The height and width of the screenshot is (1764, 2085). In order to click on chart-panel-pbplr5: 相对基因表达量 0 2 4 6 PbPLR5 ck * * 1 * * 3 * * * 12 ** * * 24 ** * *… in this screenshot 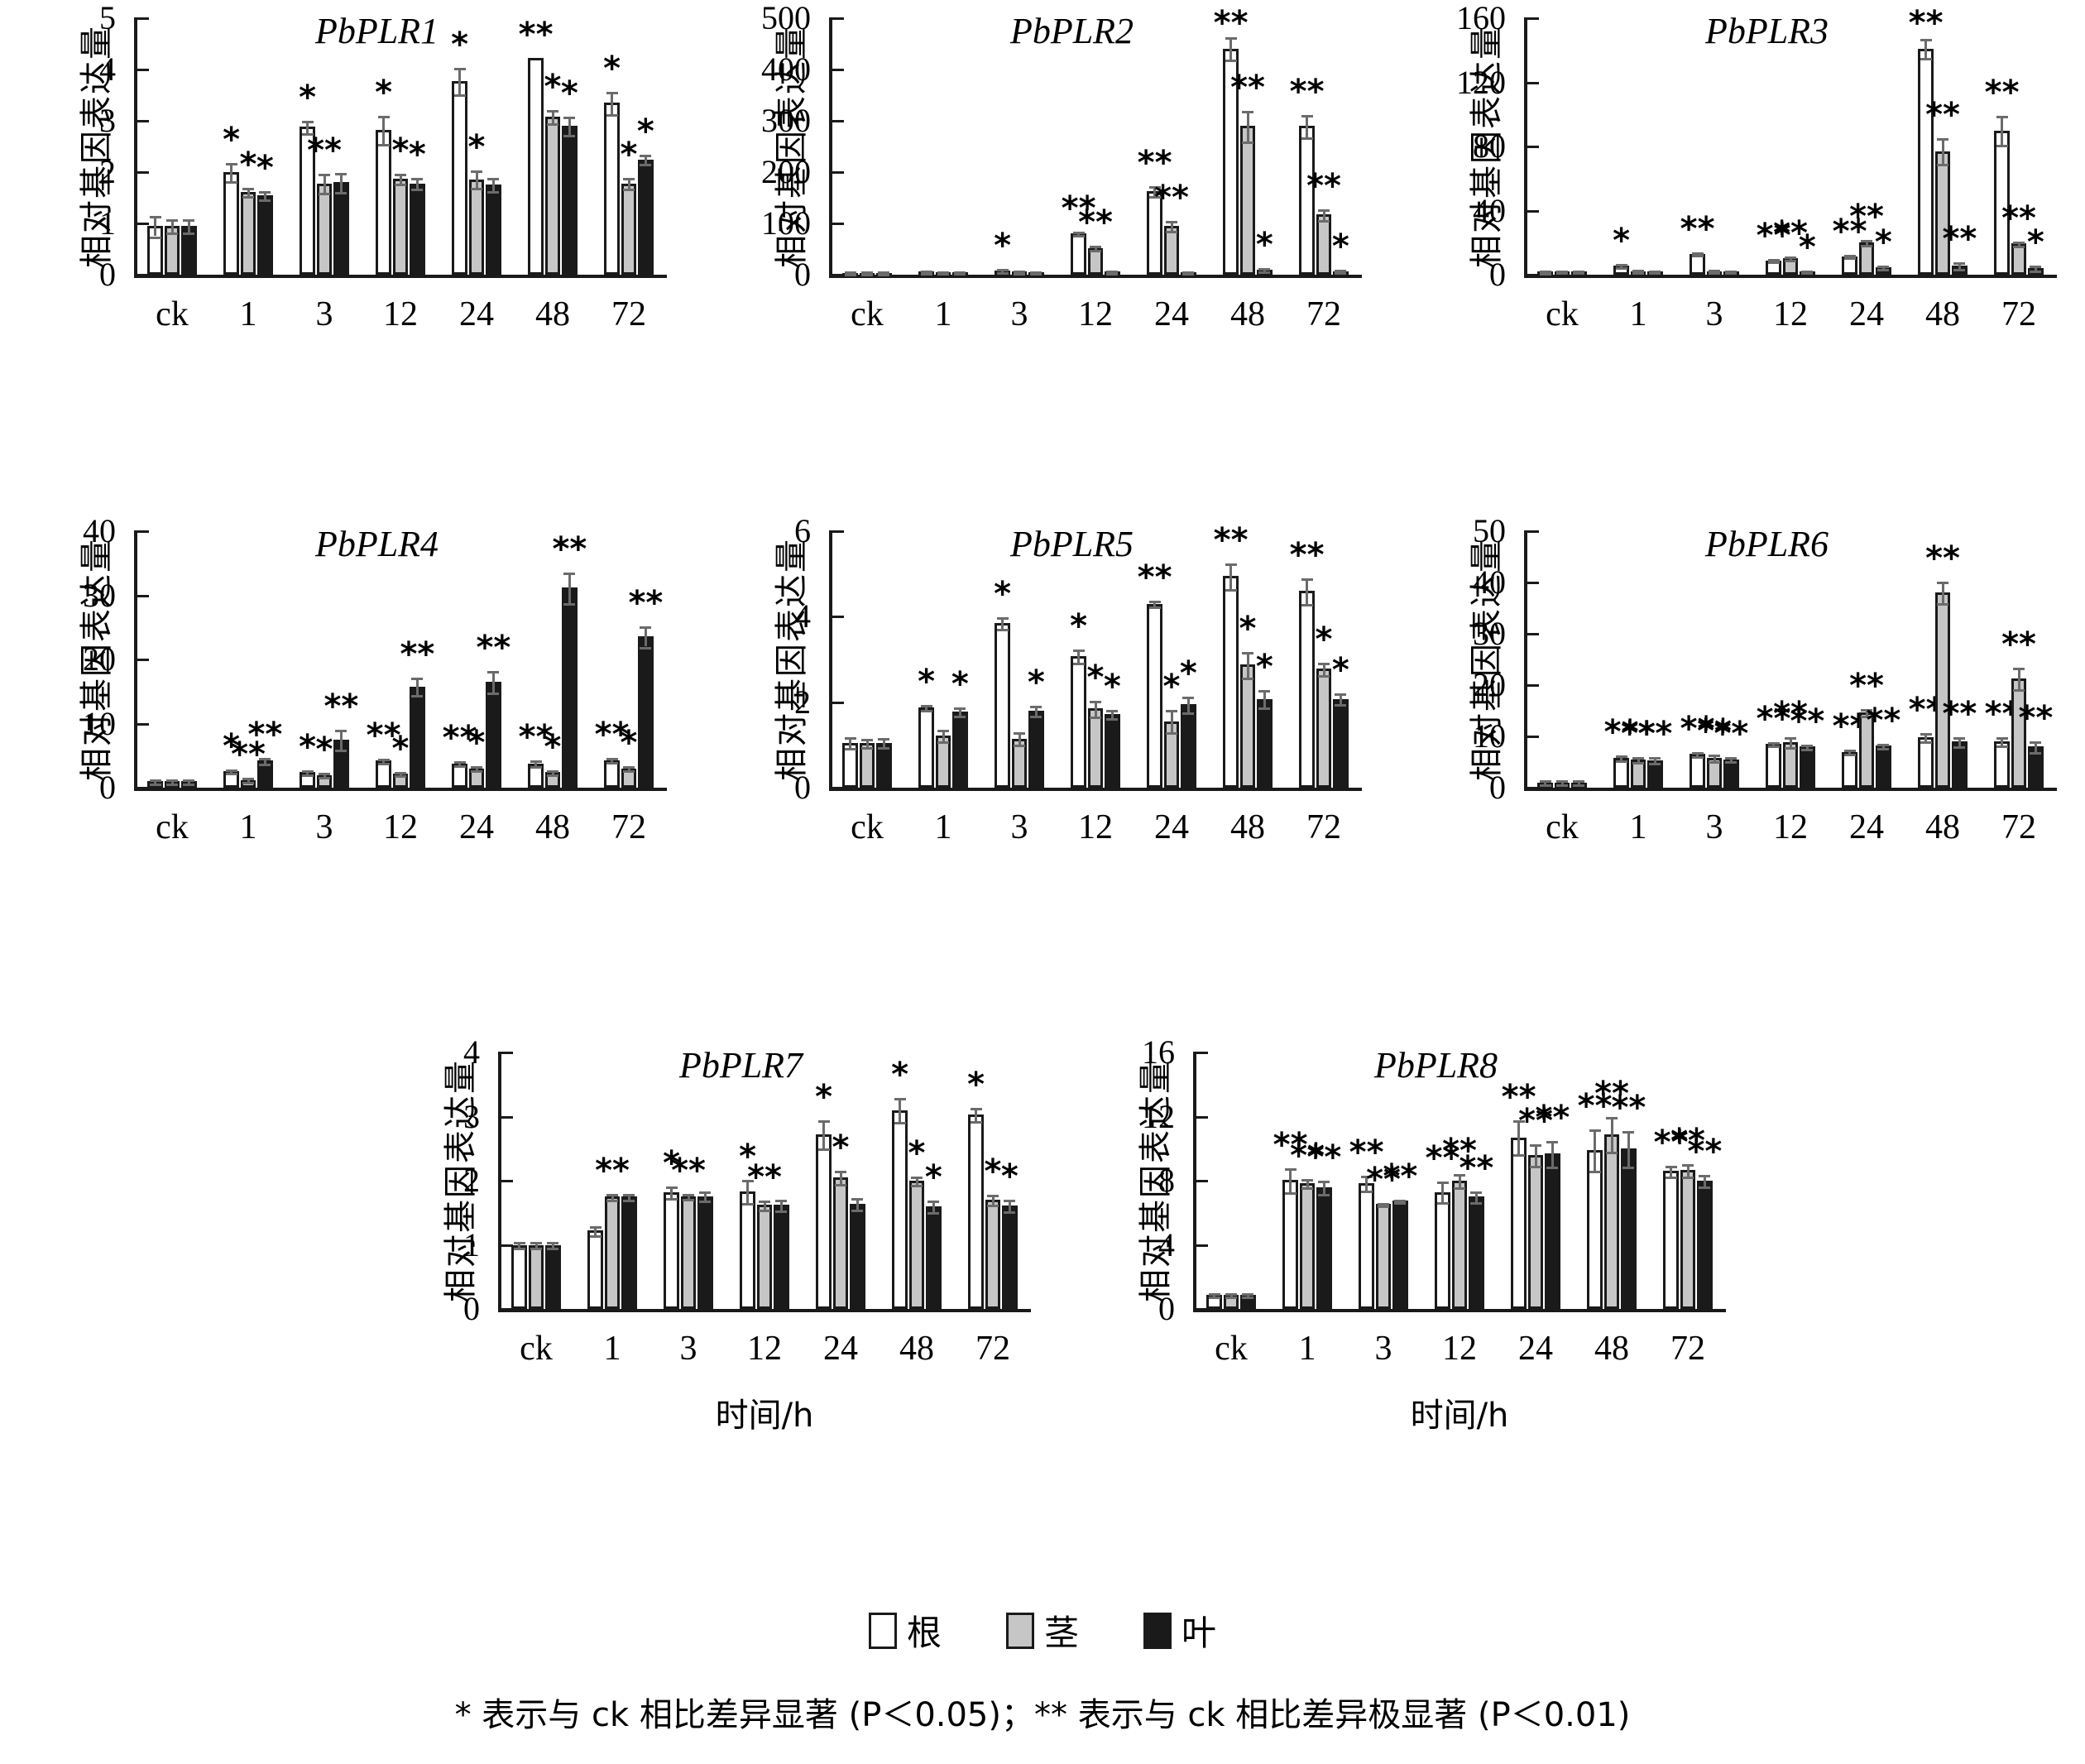, I will do `click(1042, 761)`.